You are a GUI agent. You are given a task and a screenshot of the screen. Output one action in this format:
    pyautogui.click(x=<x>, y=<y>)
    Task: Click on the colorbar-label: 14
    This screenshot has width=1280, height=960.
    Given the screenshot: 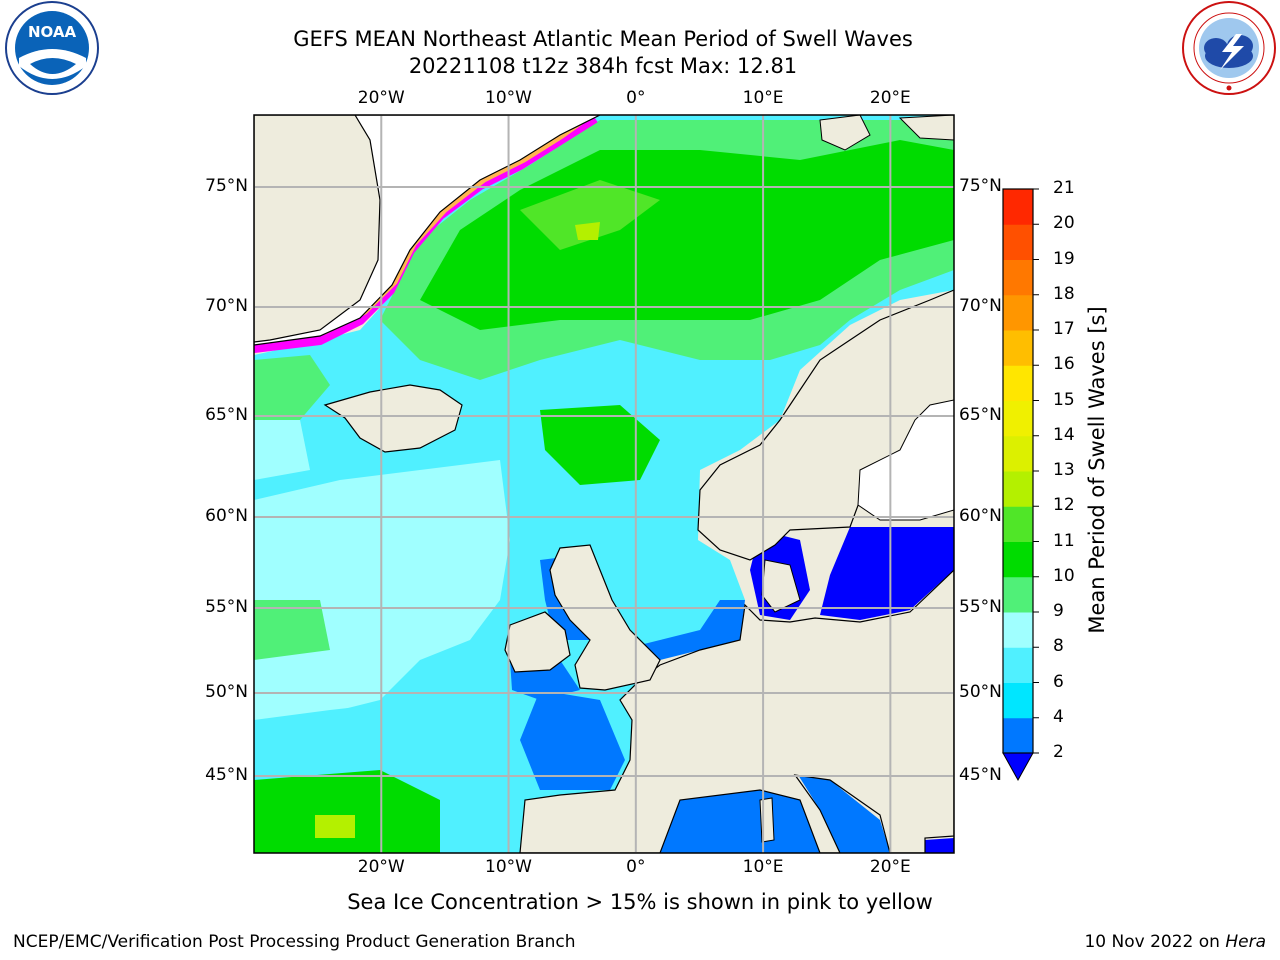 What is the action you would take?
    pyautogui.click(x=1064, y=434)
    